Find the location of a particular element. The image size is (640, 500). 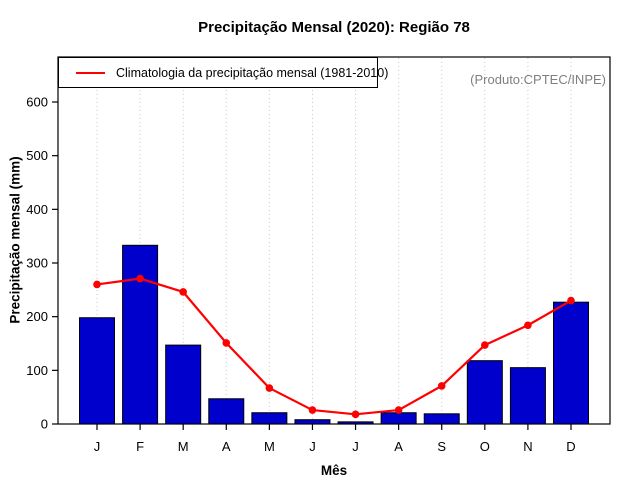

product-annotation: (Produto:CPTEC/INPE) is located at coordinates (538, 79).